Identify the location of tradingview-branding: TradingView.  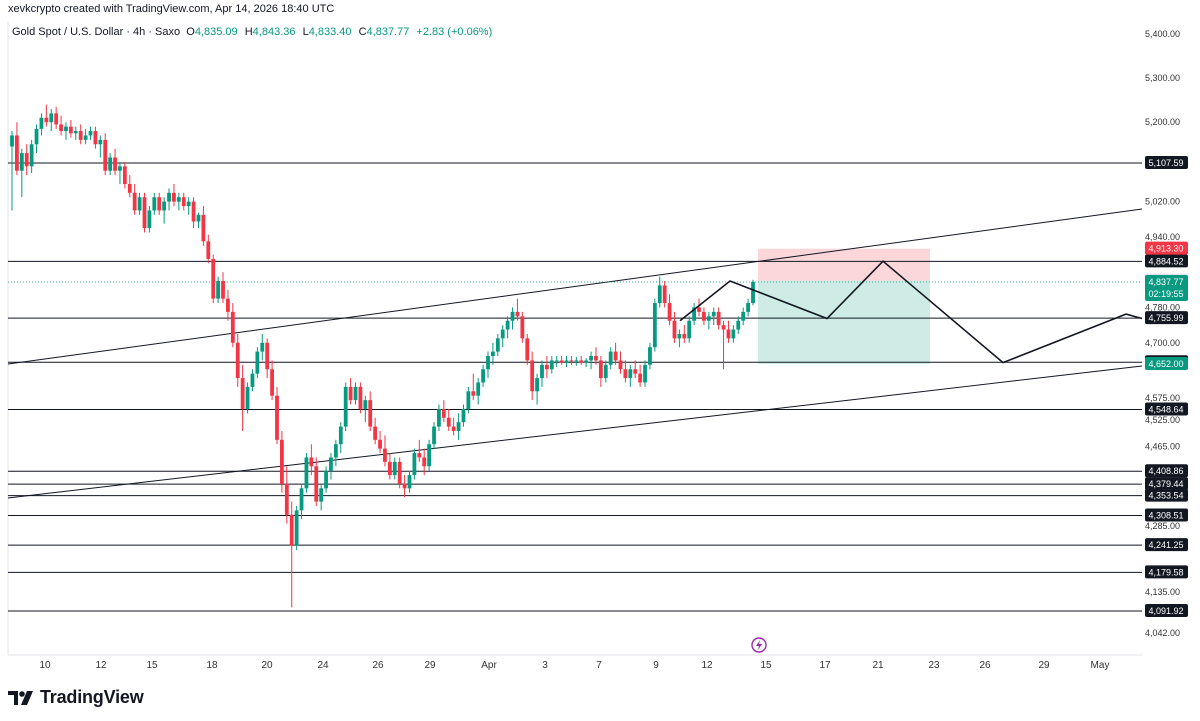
(76, 697).